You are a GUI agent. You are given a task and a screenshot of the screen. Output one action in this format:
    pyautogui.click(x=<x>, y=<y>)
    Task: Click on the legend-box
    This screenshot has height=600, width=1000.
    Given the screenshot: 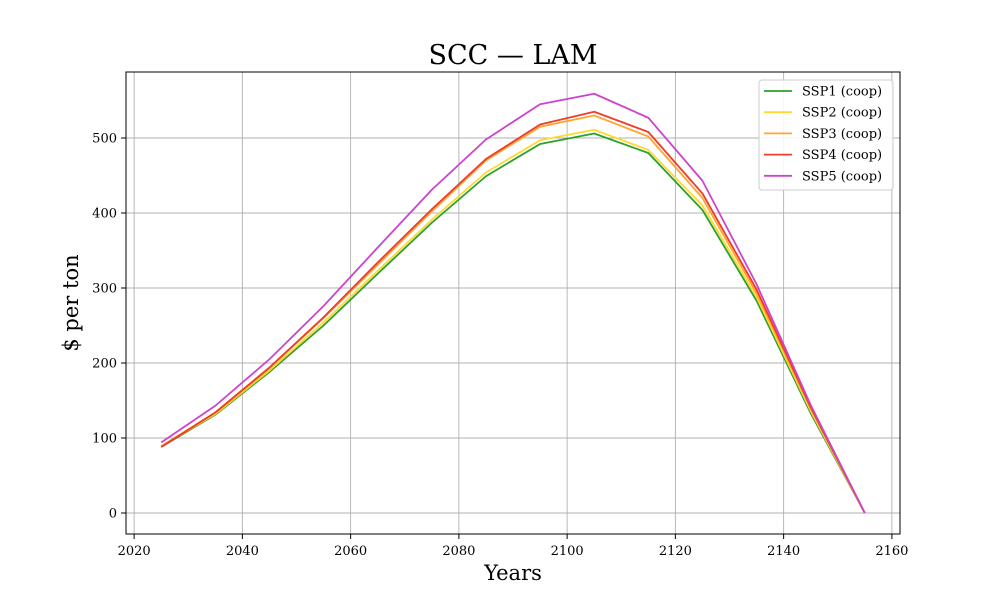 What is the action you would take?
    pyautogui.click(x=826, y=135)
    